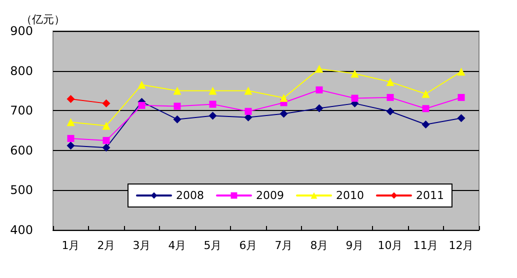 The width and height of the screenshot is (517, 278). What do you see at coordinates (461, 245) in the screenshot?
I see `x-tick-label: 12月` at bounding box center [461, 245].